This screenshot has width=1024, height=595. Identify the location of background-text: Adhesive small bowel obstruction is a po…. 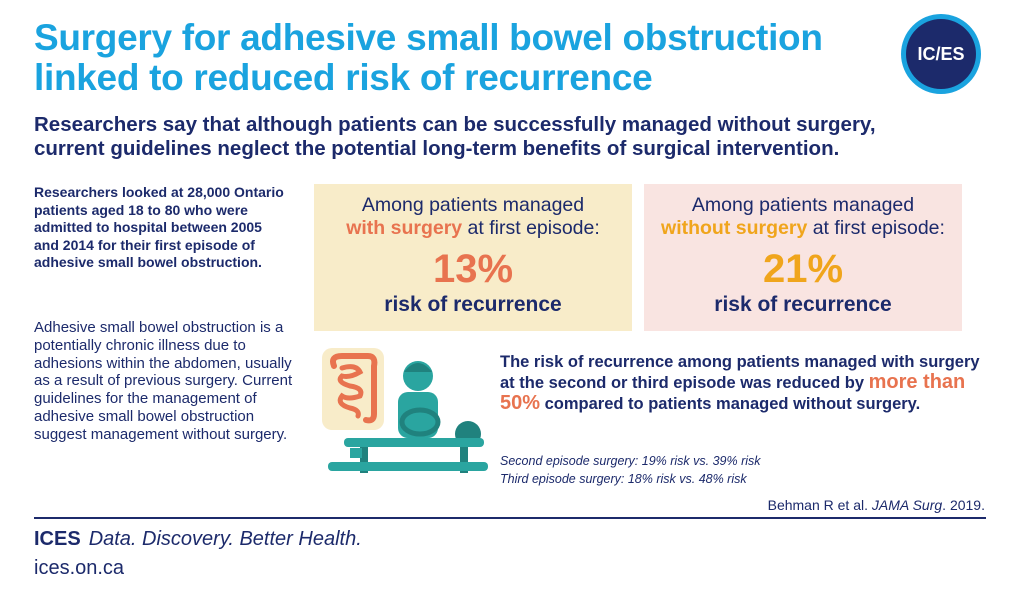
(163, 381).